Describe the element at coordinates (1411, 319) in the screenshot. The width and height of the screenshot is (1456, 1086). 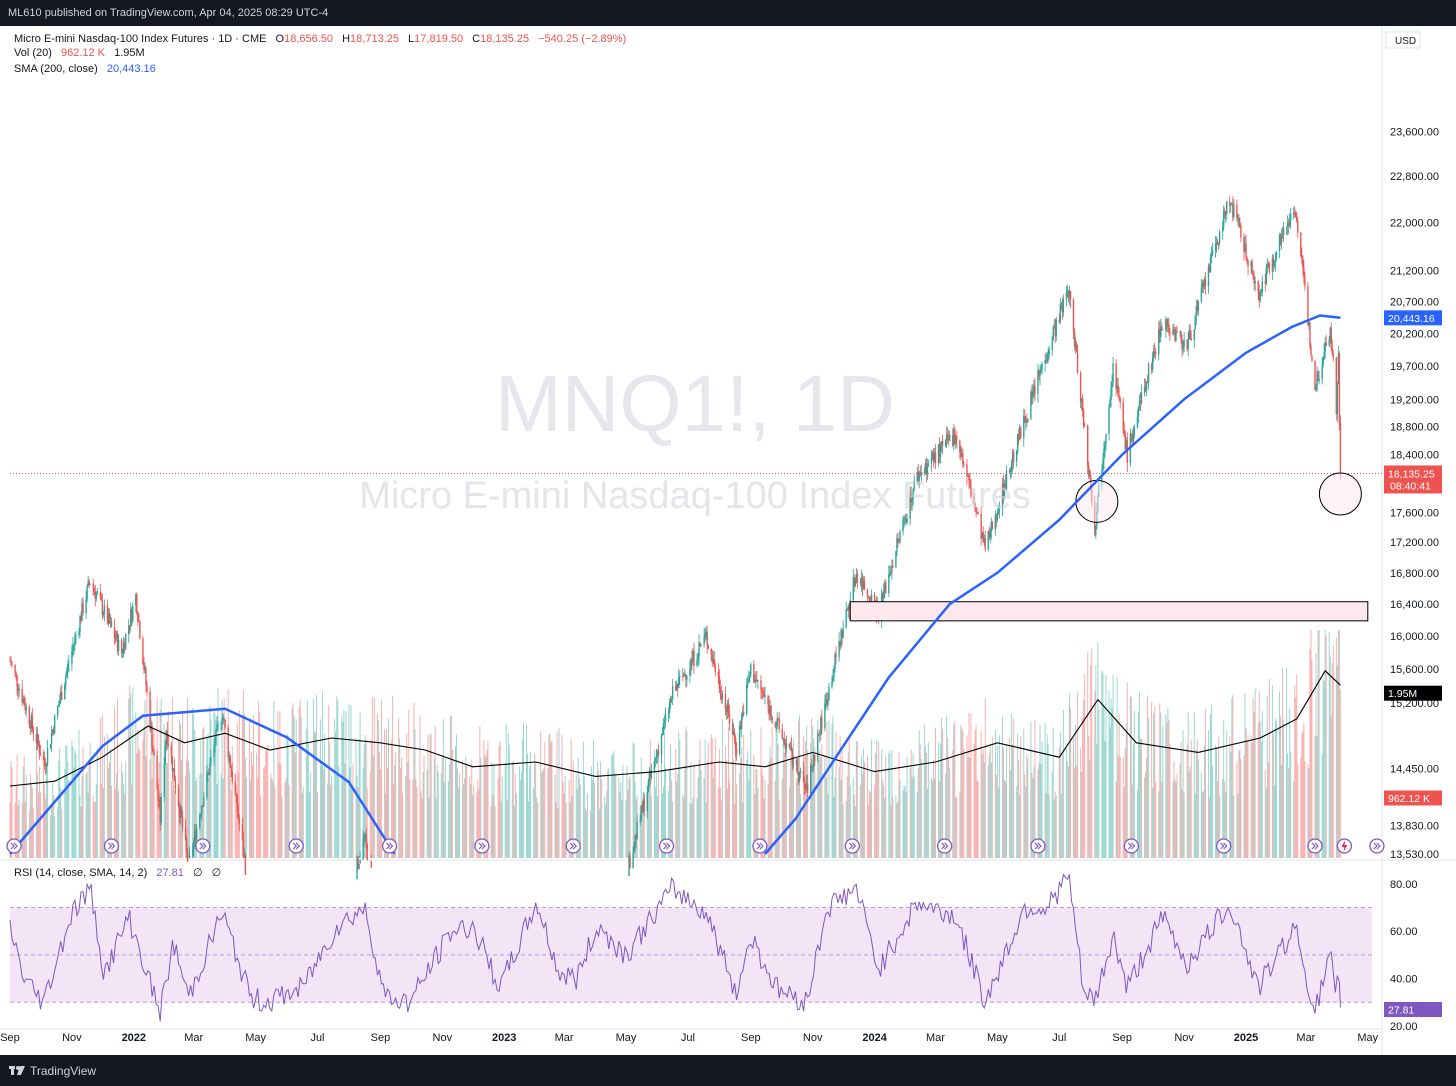
I see `sma-badge: 20,443.16` at that location.